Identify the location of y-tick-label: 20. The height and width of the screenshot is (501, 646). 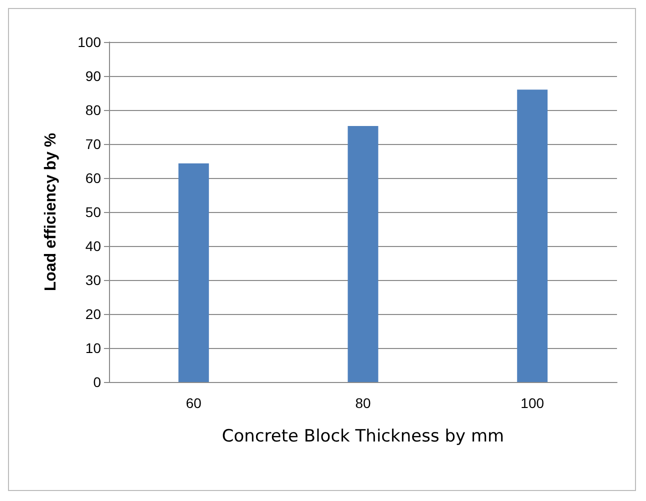
(93, 314).